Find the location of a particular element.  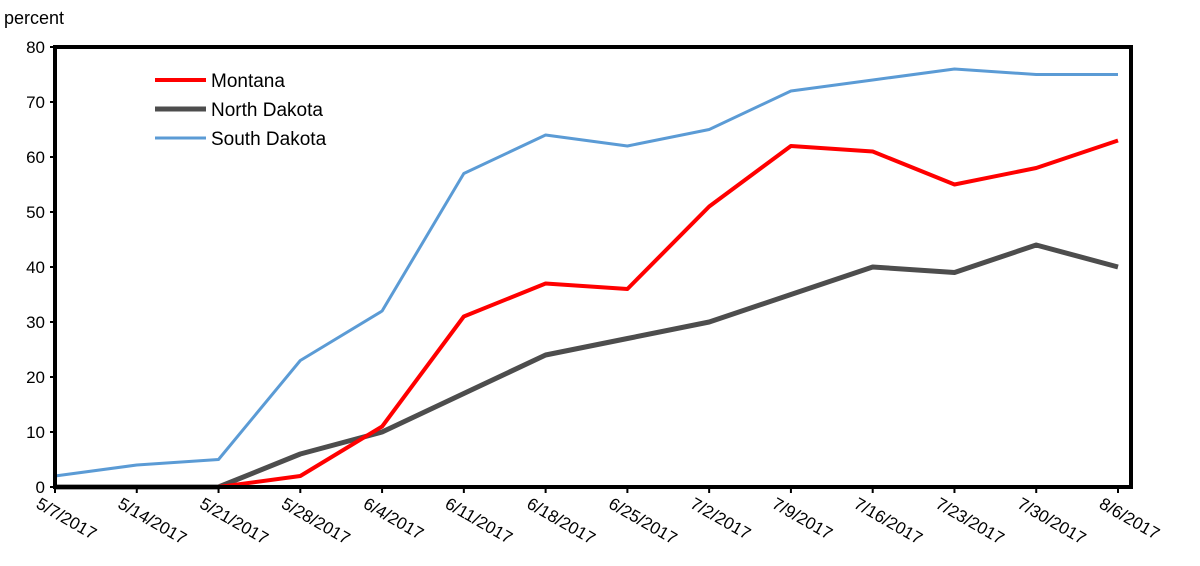

x-tick-label: 7/2/2017 is located at coordinates (720, 519).